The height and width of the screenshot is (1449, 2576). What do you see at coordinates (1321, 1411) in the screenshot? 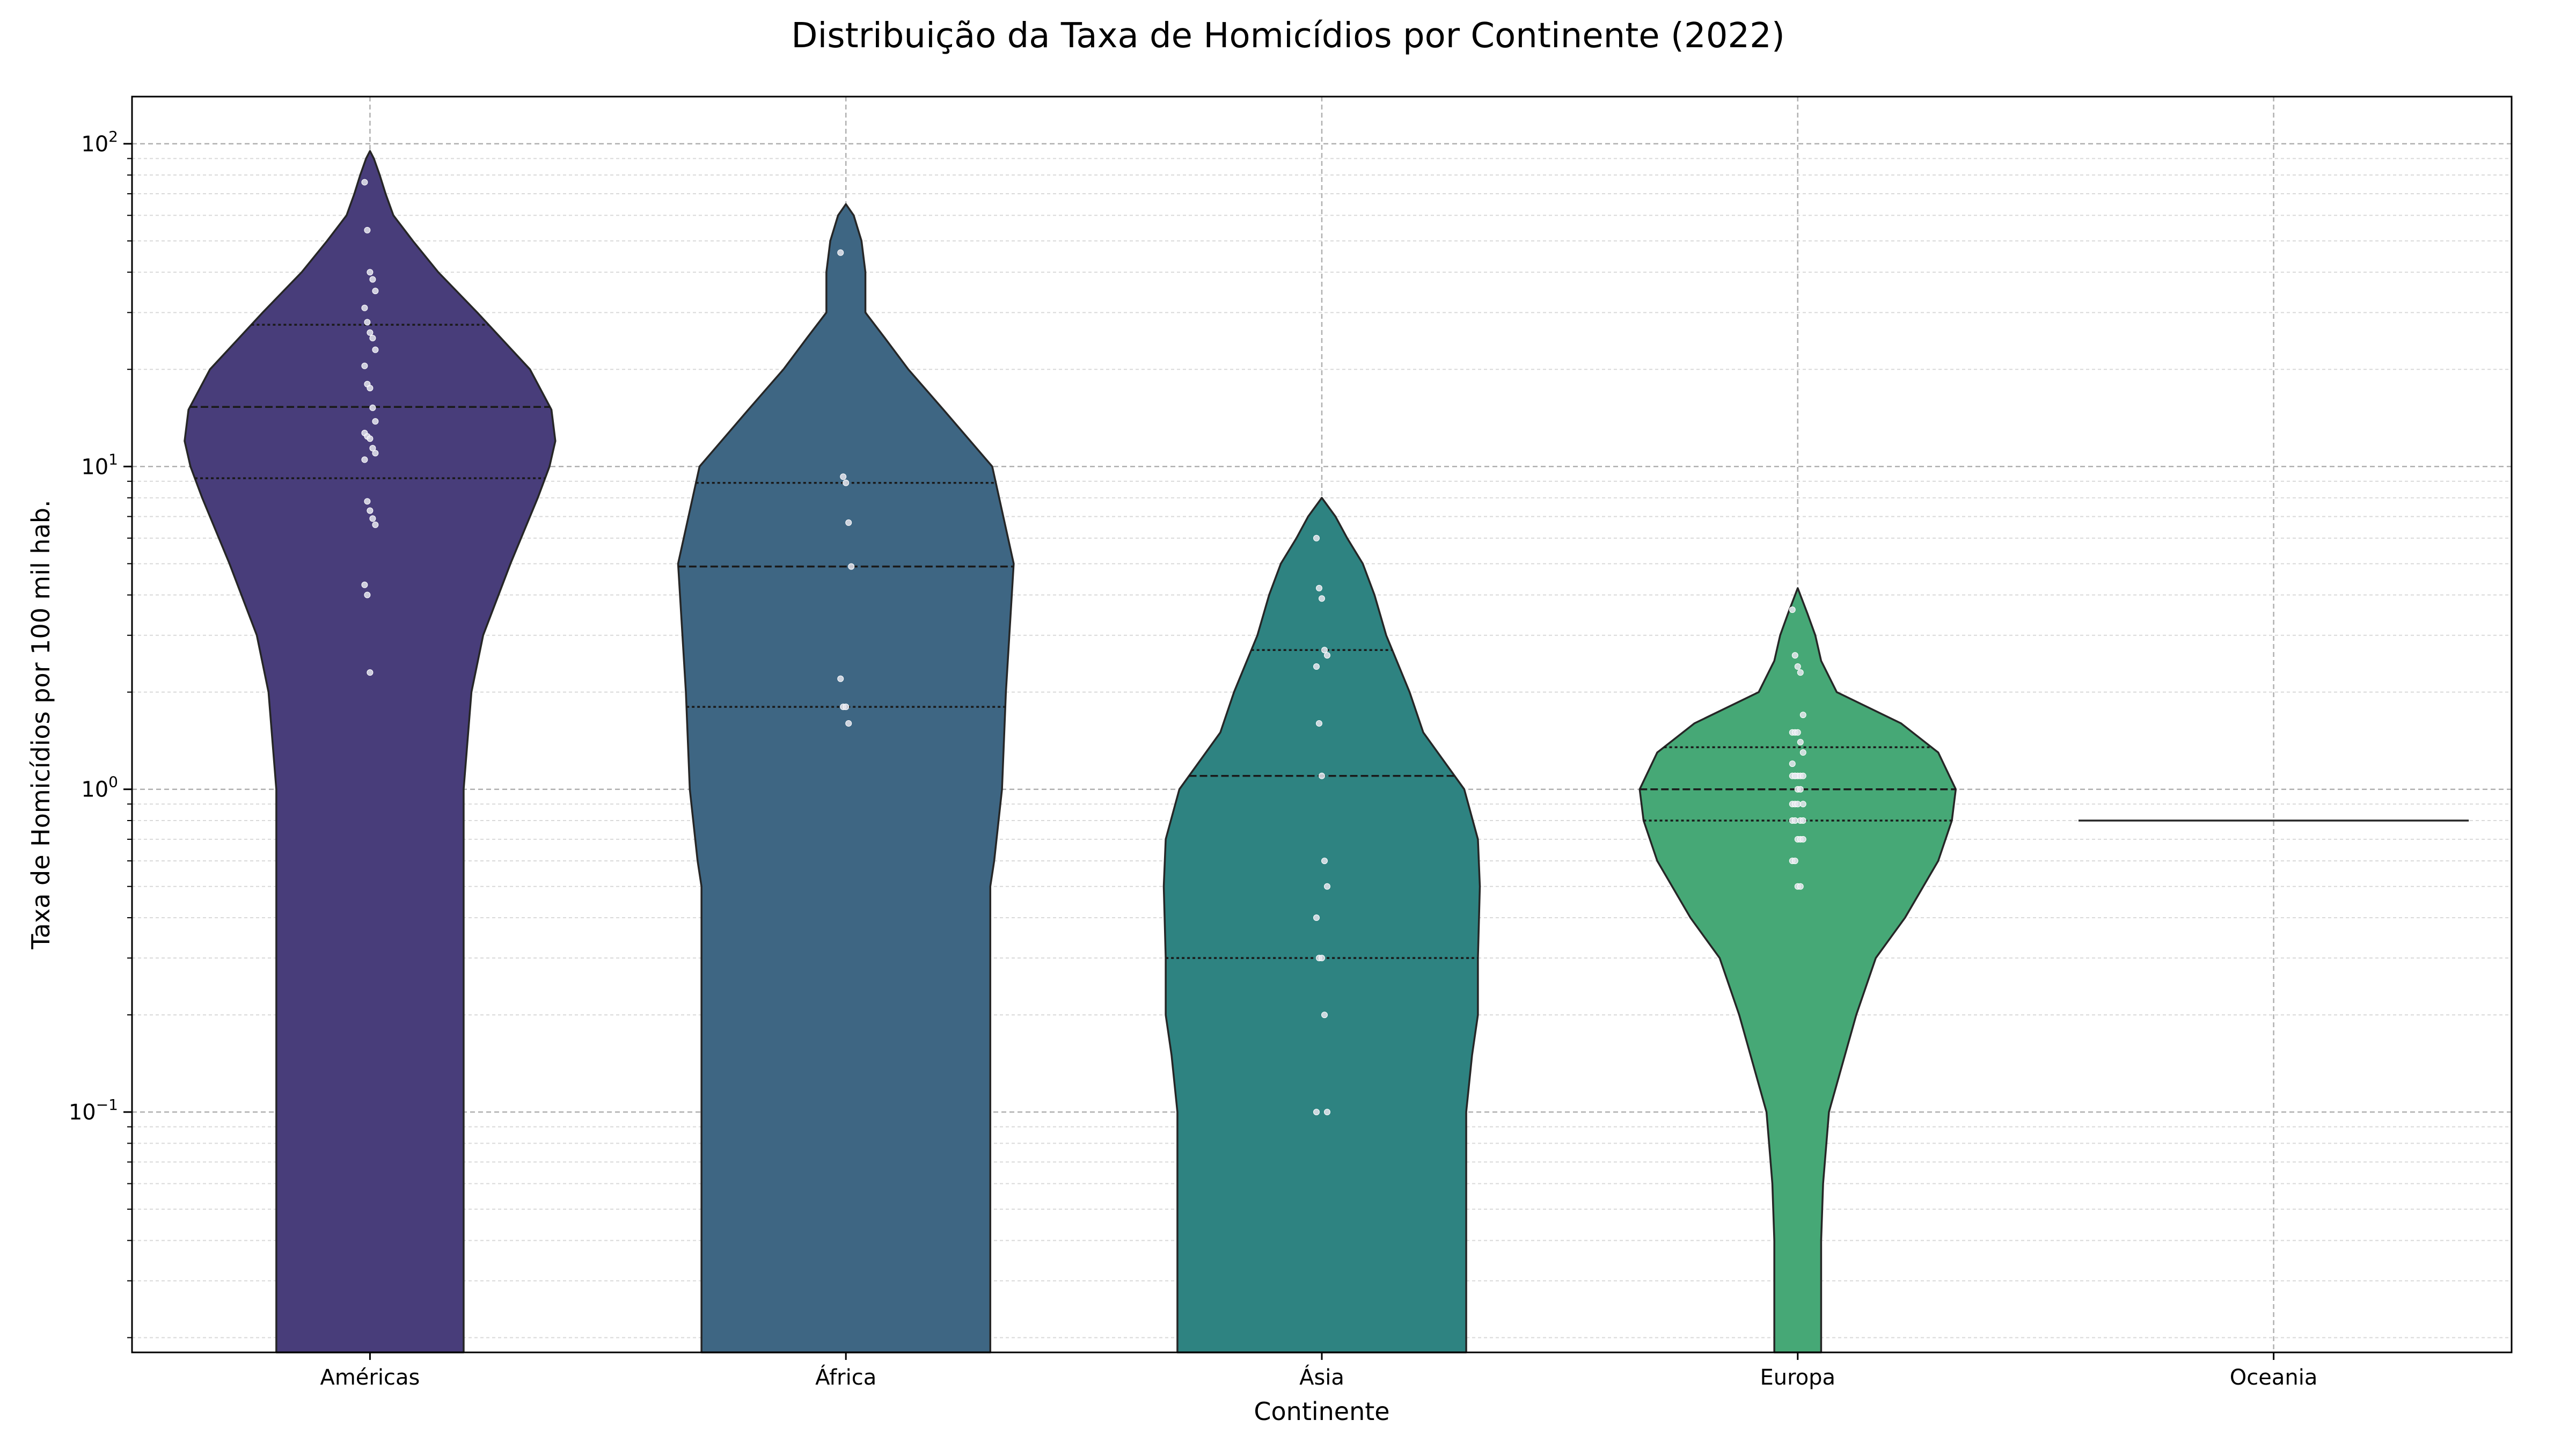
I see `x-axis-label: Continente` at bounding box center [1321, 1411].